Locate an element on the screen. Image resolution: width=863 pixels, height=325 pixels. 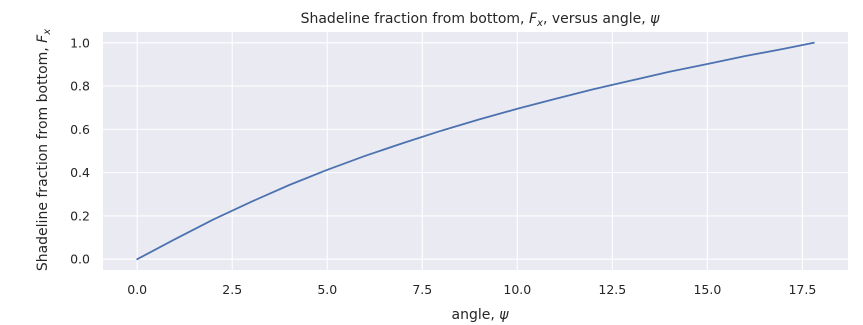
x-tick-label: 17.5 is located at coordinates (802, 289).